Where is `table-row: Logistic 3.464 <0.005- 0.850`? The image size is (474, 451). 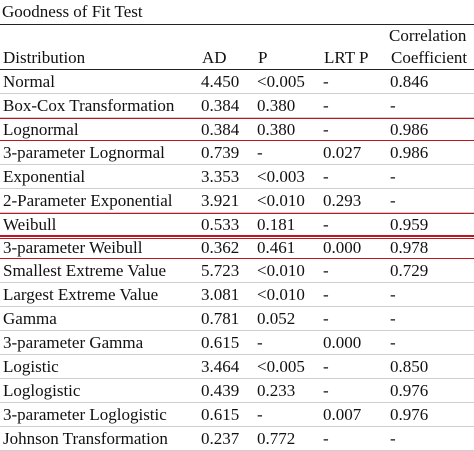 table-row: Logistic 3.464 <0.005- 0.850 is located at coordinates (237, 367).